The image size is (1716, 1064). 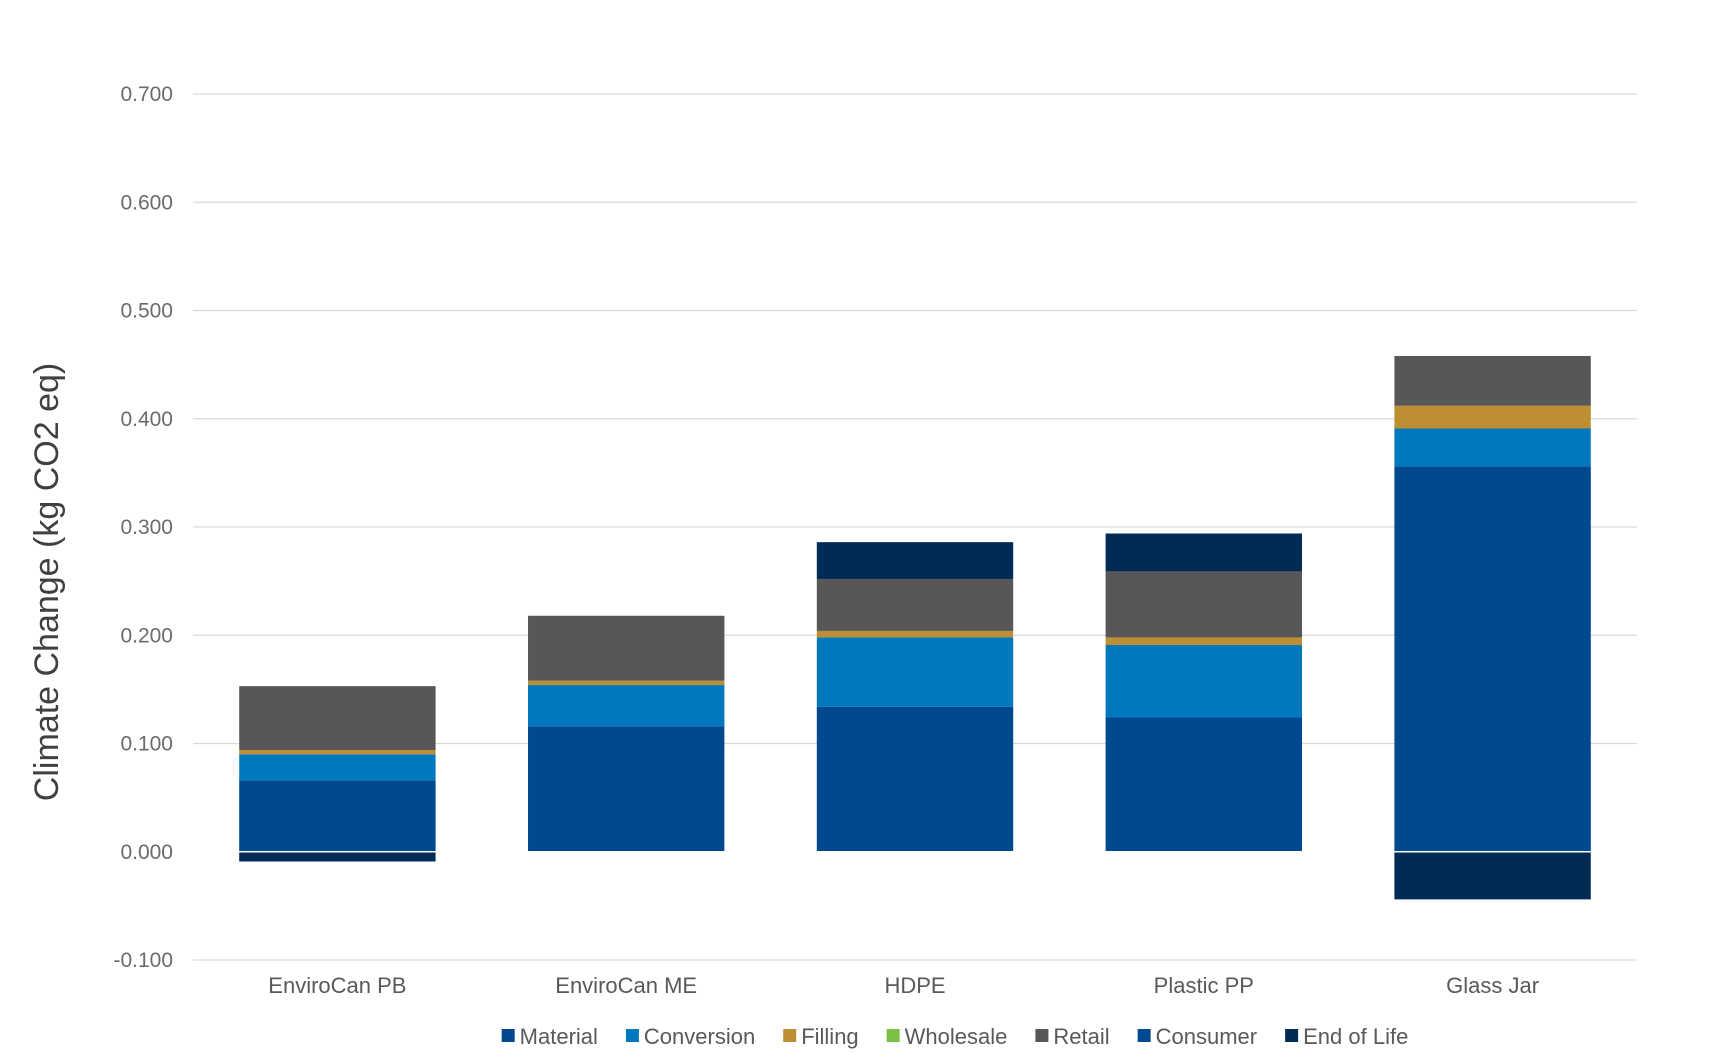 What do you see at coordinates (1355, 1036) in the screenshot?
I see `legend-label: End of Life` at bounding box center [1355, 1036].